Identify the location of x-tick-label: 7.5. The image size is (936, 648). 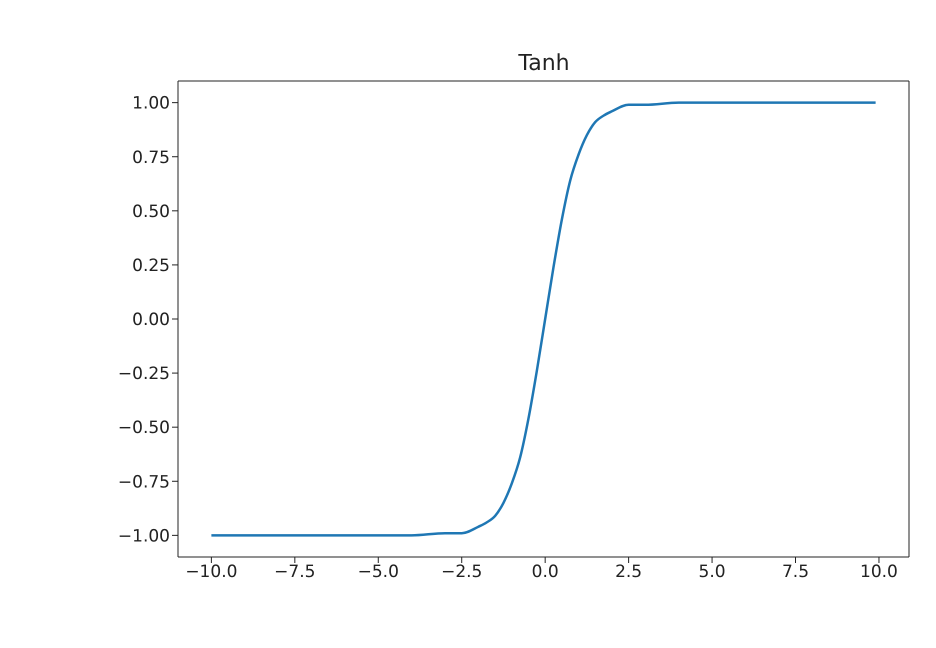
(796, 572).